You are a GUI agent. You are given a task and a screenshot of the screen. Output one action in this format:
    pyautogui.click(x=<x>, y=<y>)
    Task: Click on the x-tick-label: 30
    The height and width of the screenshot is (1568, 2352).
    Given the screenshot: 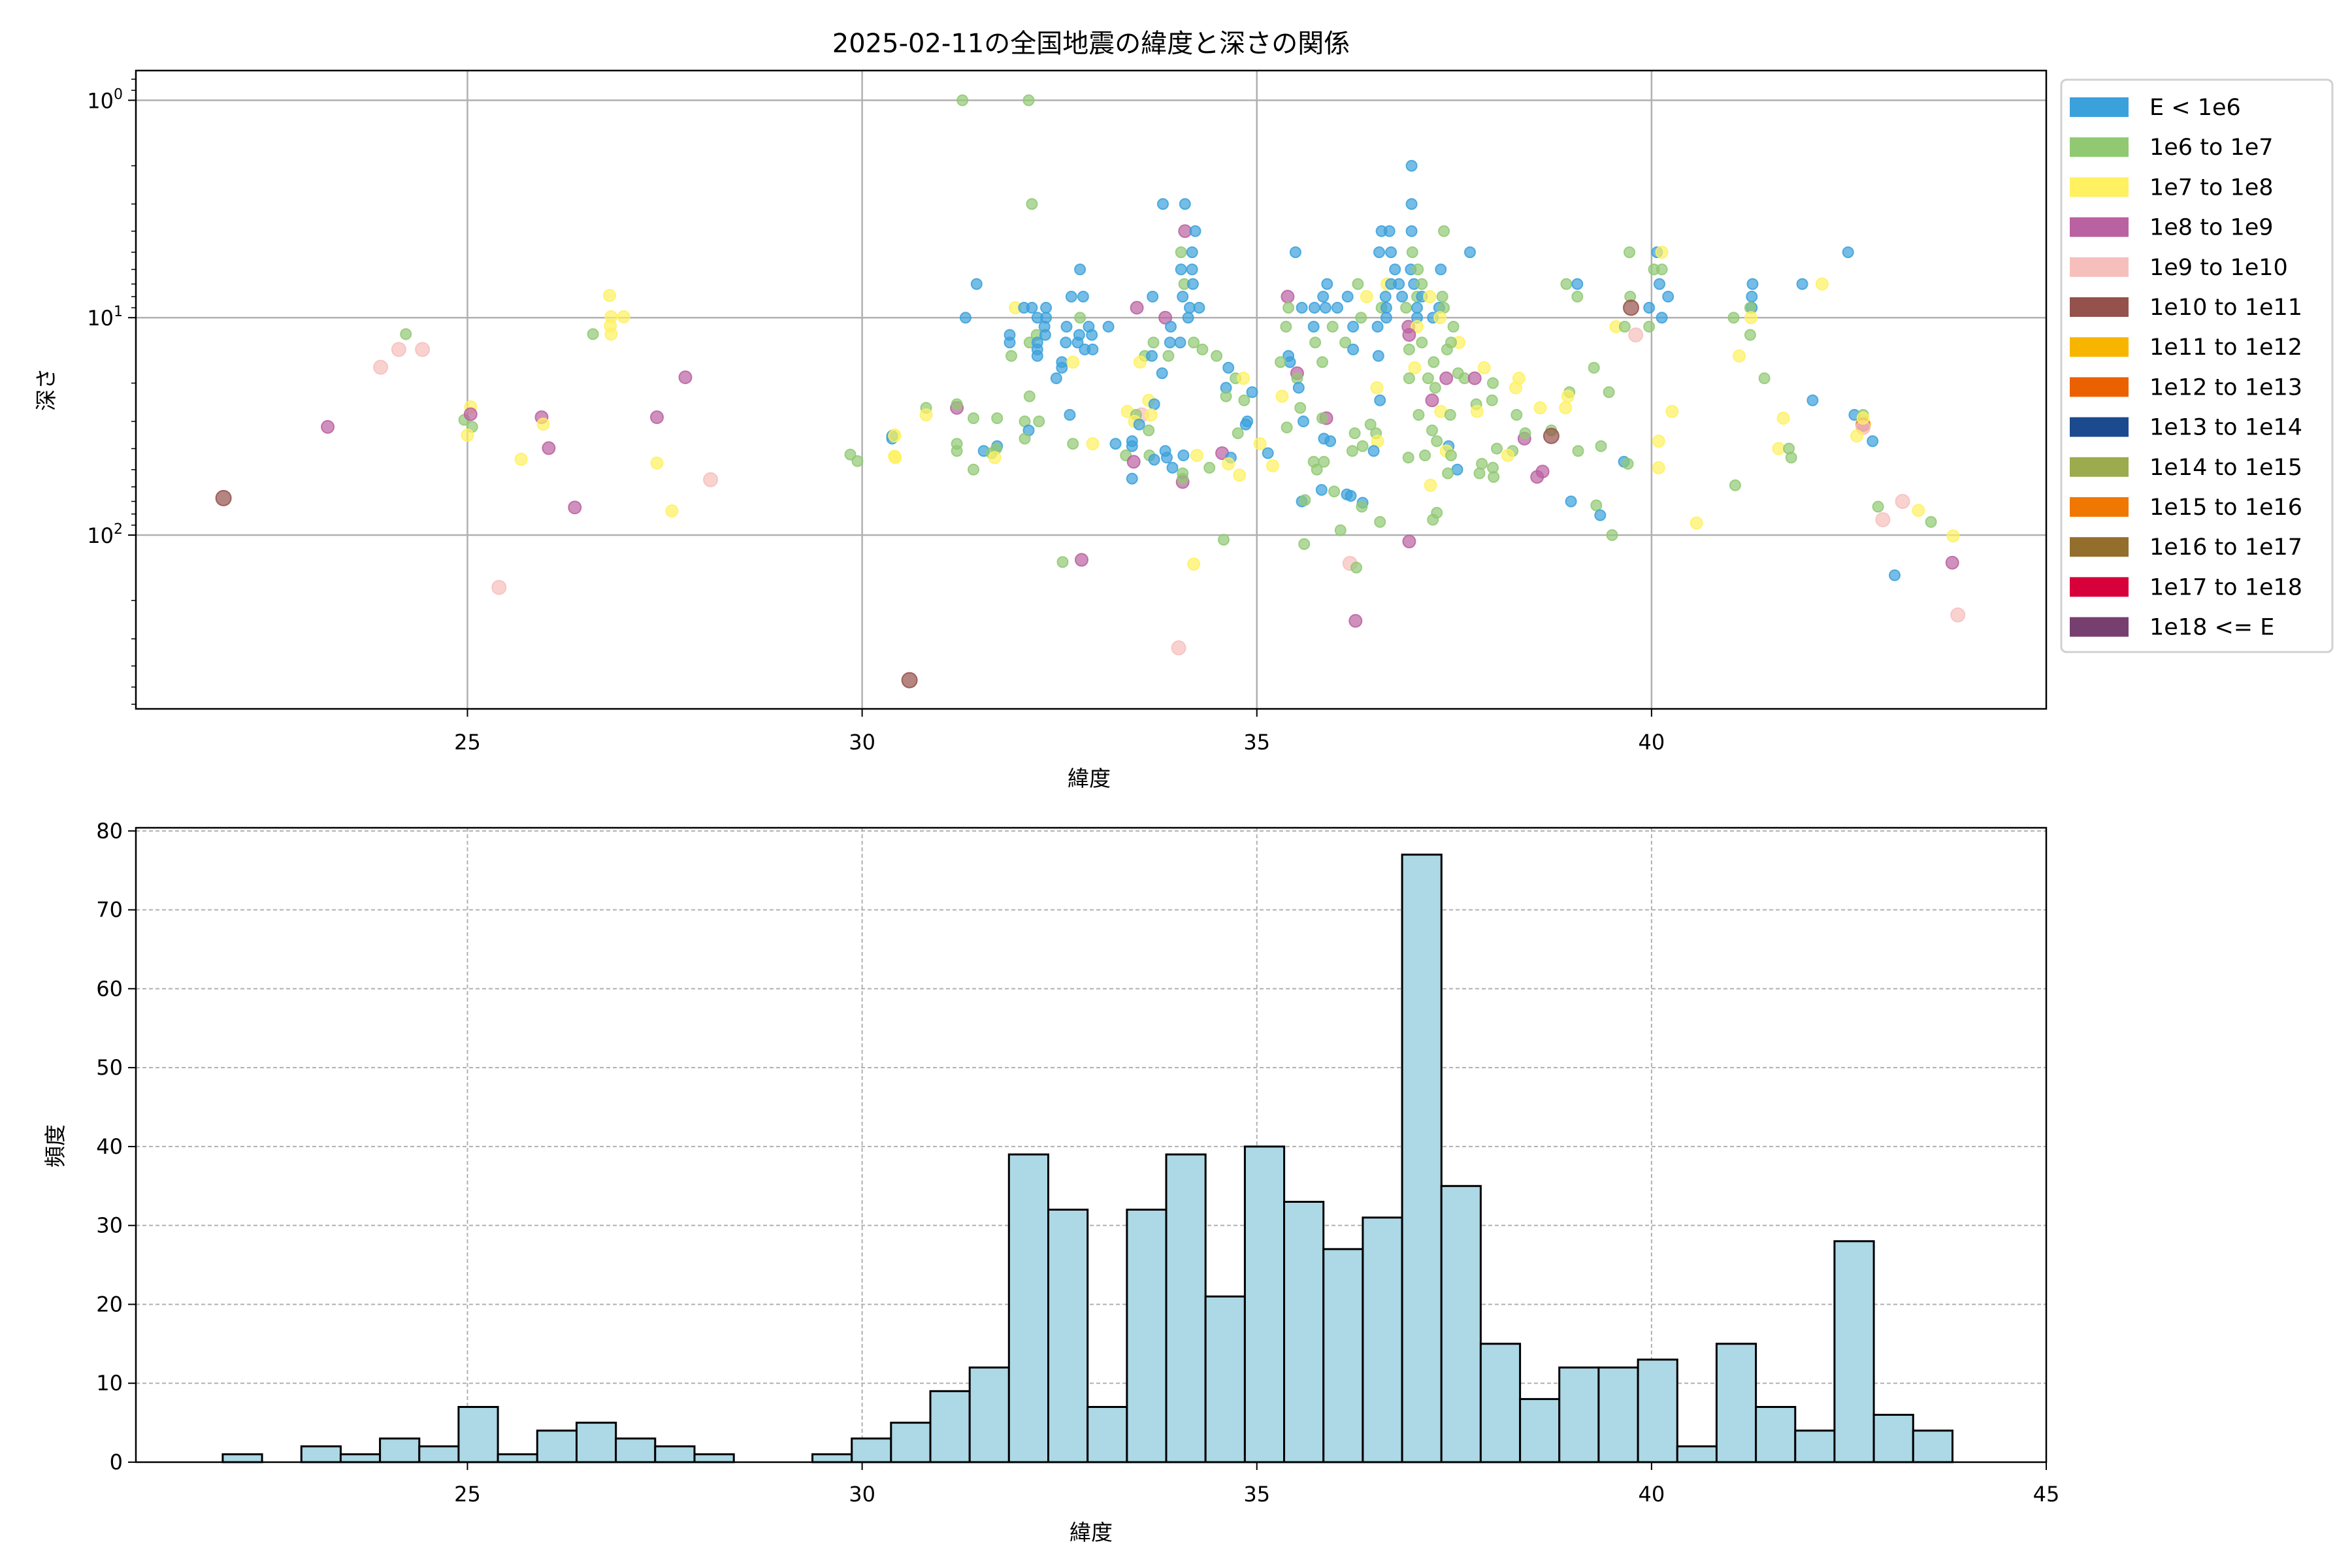 What is the action you would take?
    pyautogui.click(x=862, y=742)
    